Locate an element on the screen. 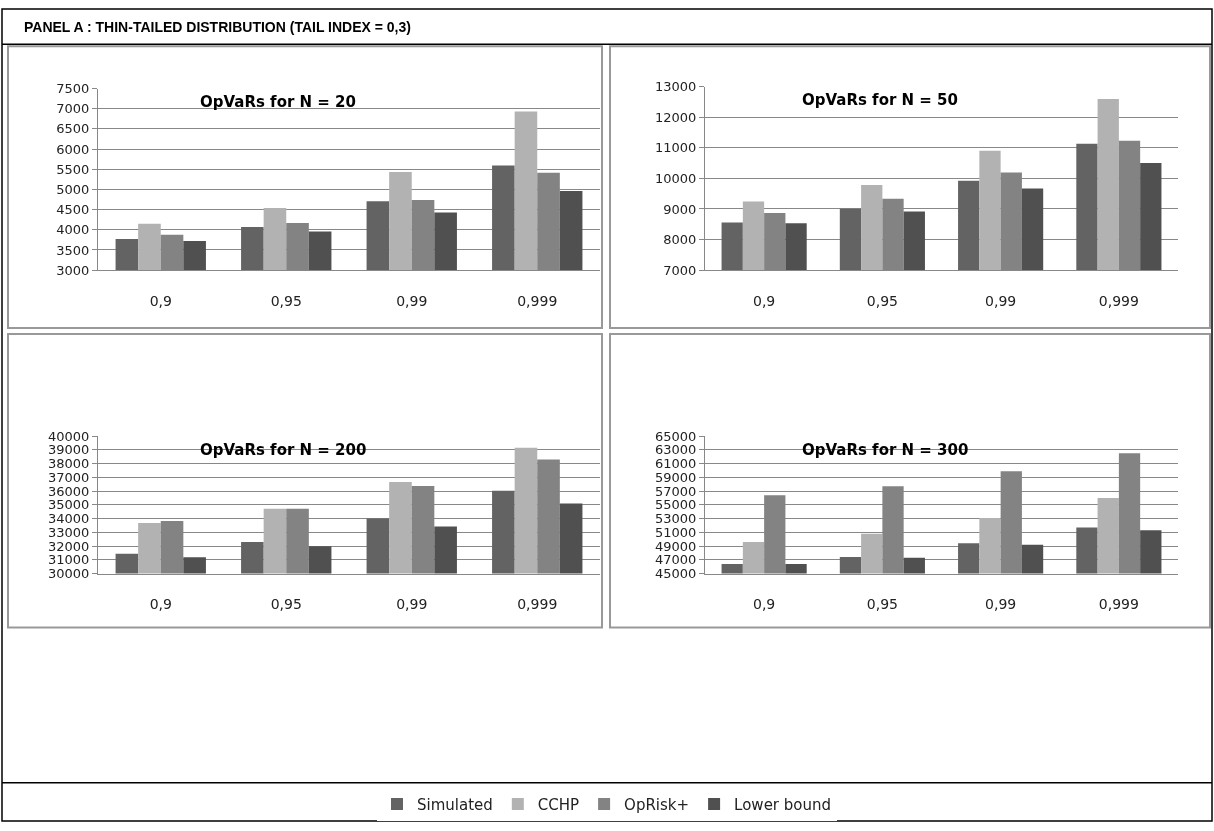 This screenshot has width=1214, height=831. y-tick-label: 61000 is located at coordinates (676, 464).